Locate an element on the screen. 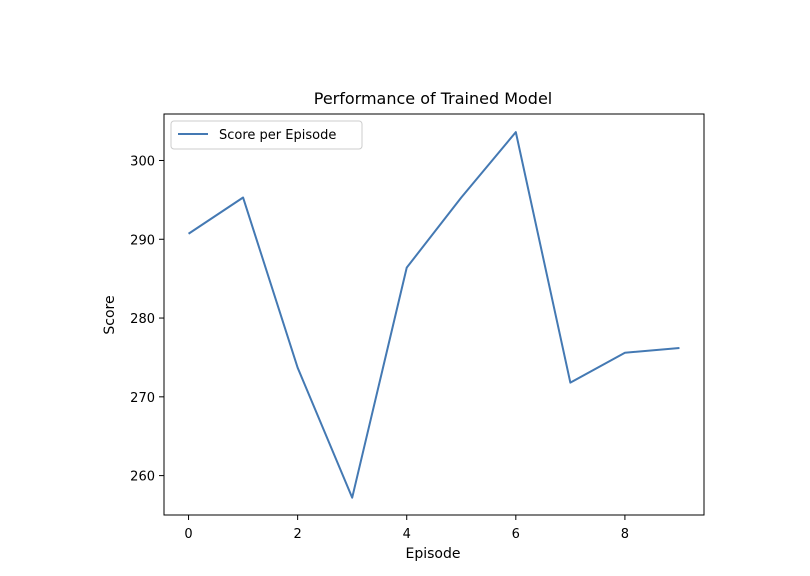 The height and width of the screenshot is (576, 810). x-tick-label: 4 is located at coordinates (407, 534).